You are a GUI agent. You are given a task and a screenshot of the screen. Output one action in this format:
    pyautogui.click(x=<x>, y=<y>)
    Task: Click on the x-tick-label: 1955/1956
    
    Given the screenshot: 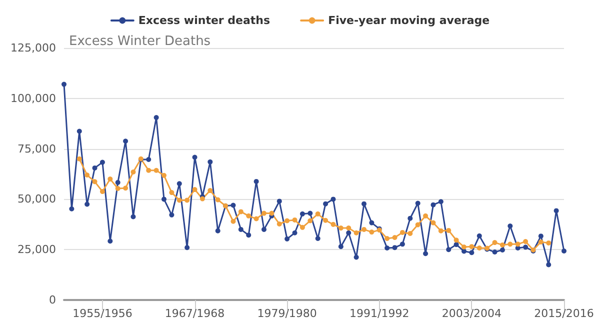 What is the action you would take?
    pyautogui.click(x=102, y=313)
    